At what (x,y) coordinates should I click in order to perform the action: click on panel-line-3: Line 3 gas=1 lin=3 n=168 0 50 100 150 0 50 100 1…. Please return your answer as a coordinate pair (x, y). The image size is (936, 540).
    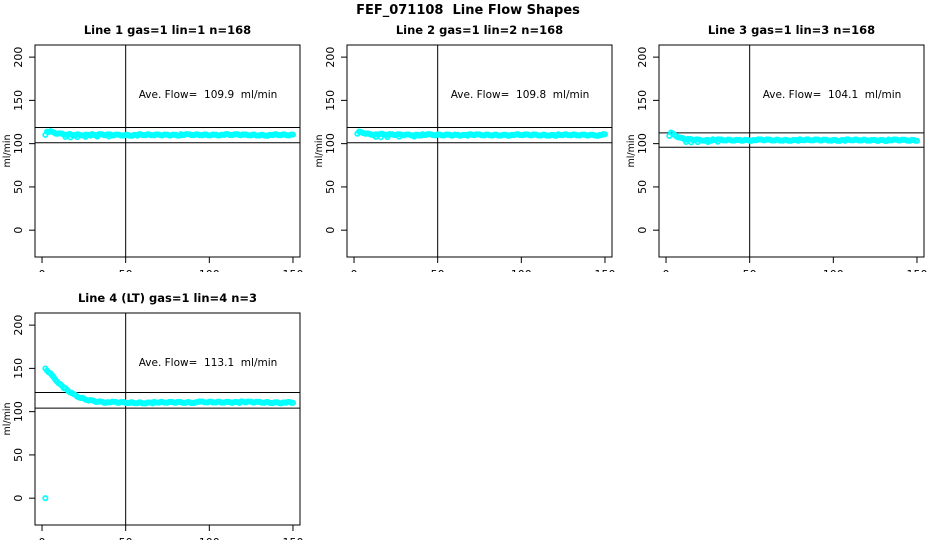
    Looking at the image, I should click on (776, 147).